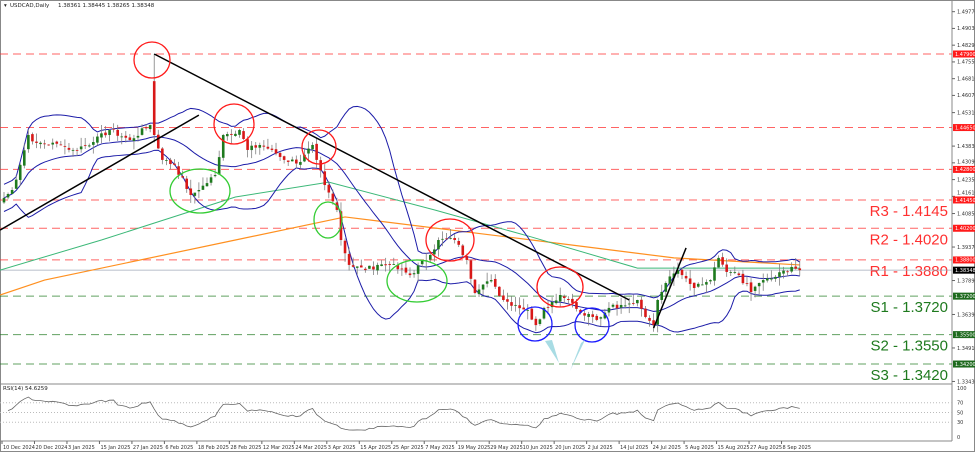 The image size is (975, 452). I want to click on ohlc-readout: 1.38361 1.38445 1.38265 1.38348, so click(106, 6).